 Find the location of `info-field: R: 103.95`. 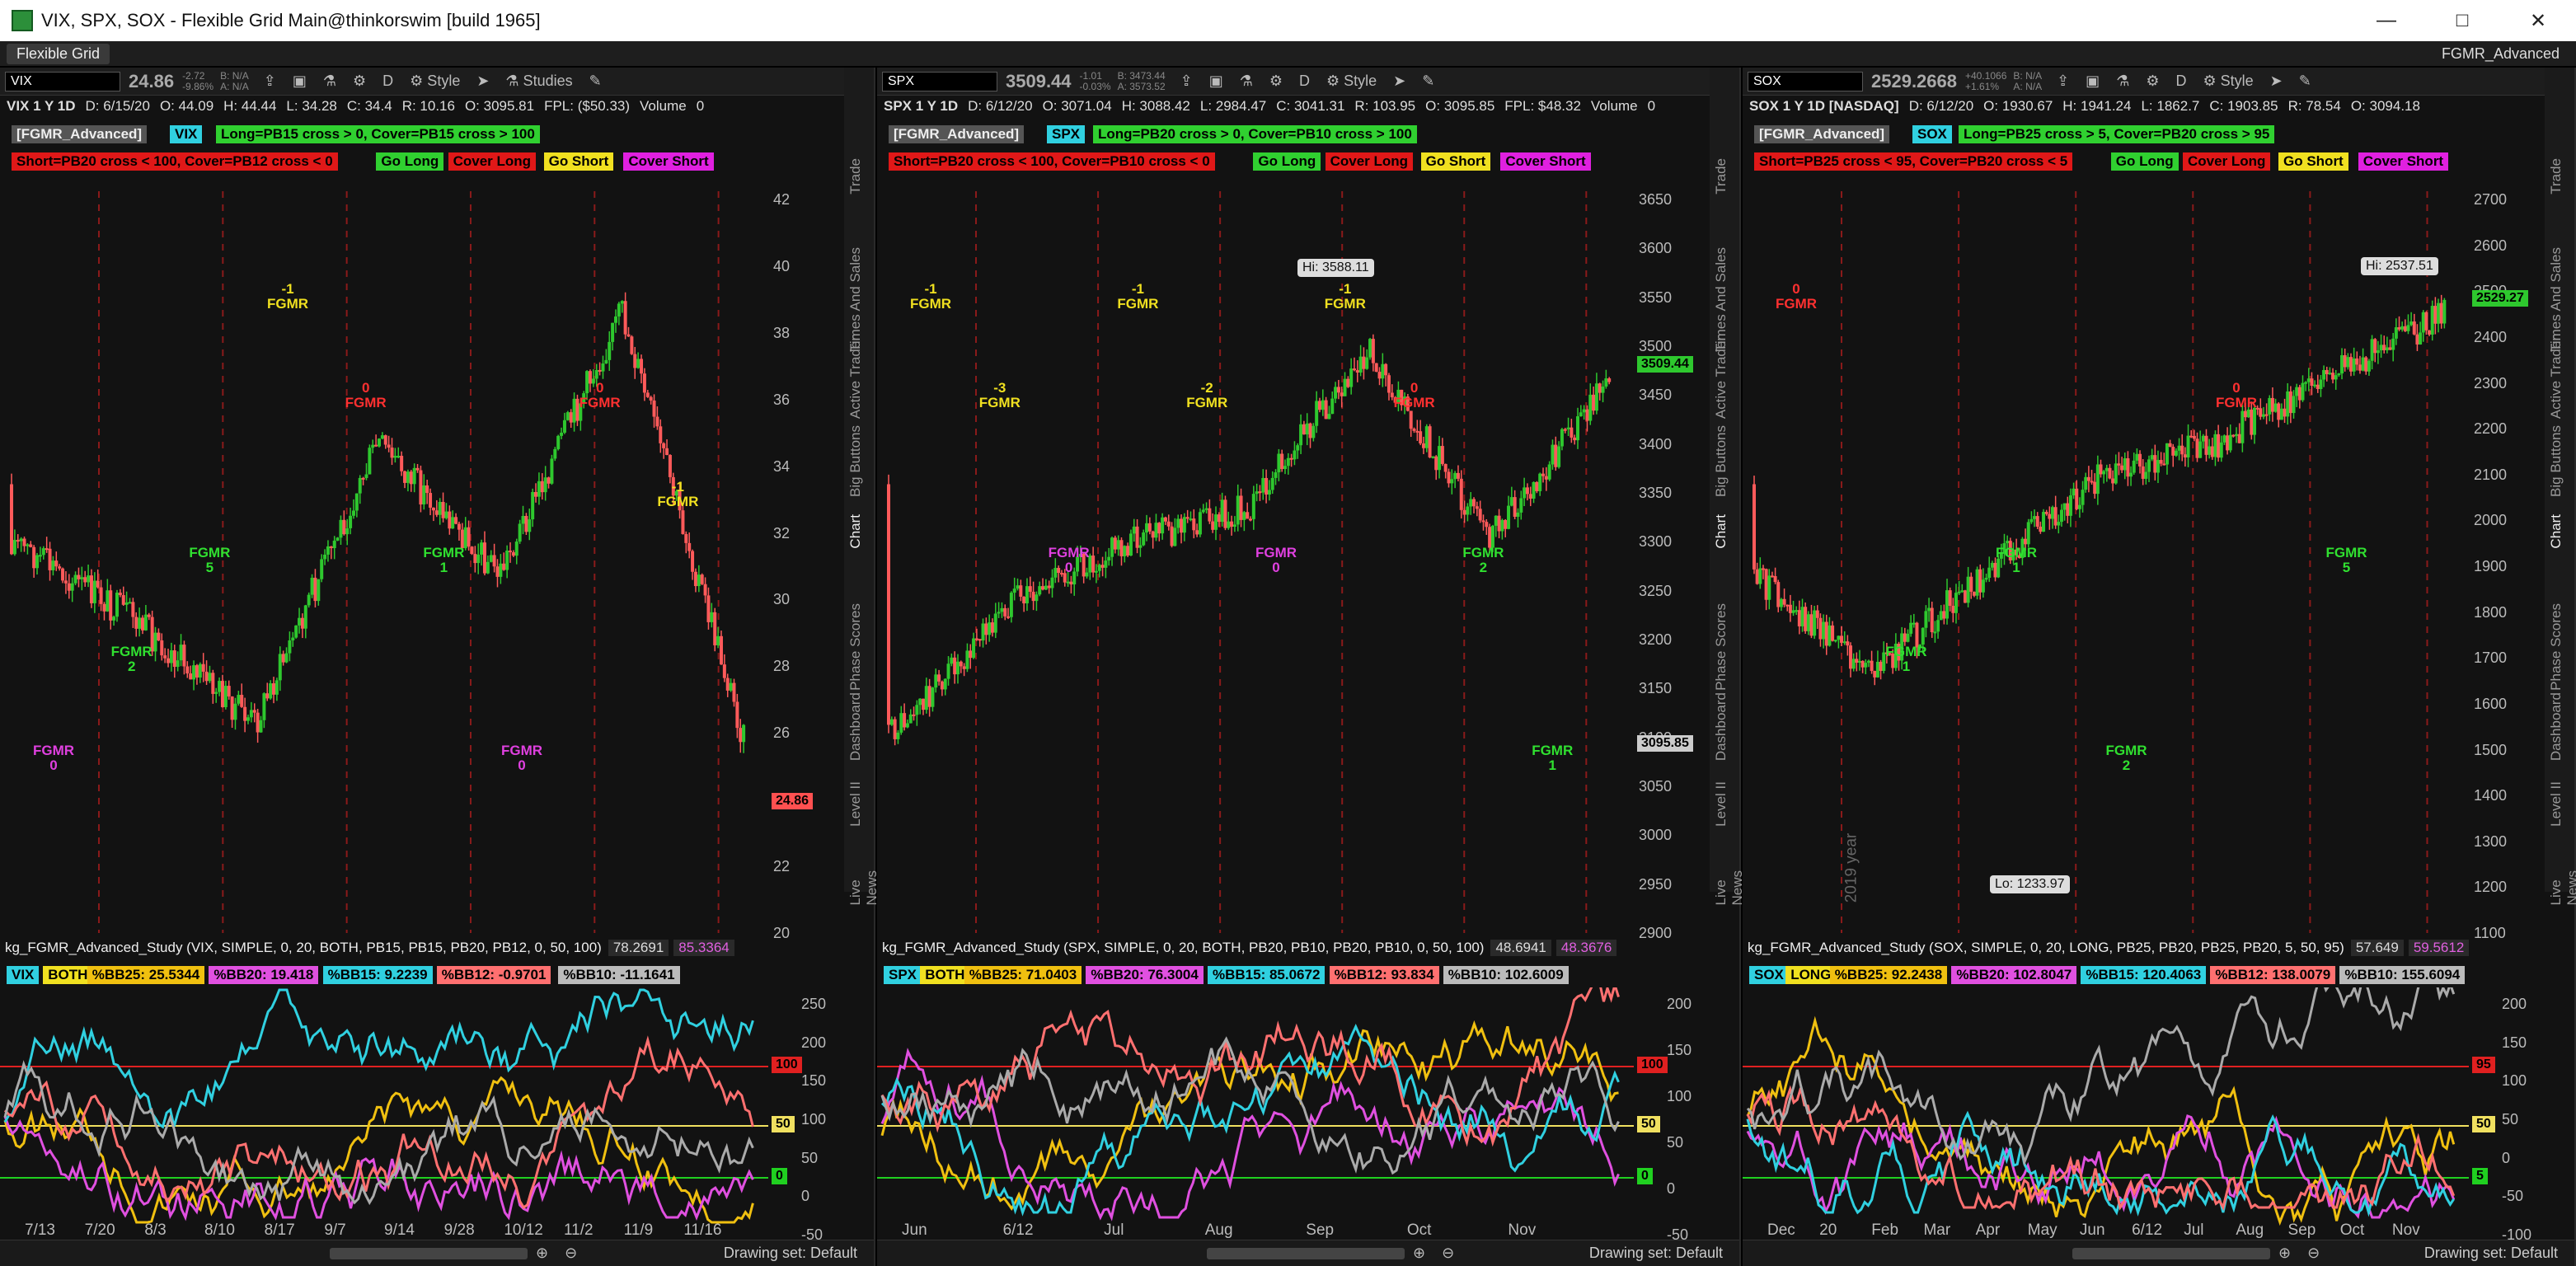

info-field: R: 103.95 is located at coordinates (1385, 106).